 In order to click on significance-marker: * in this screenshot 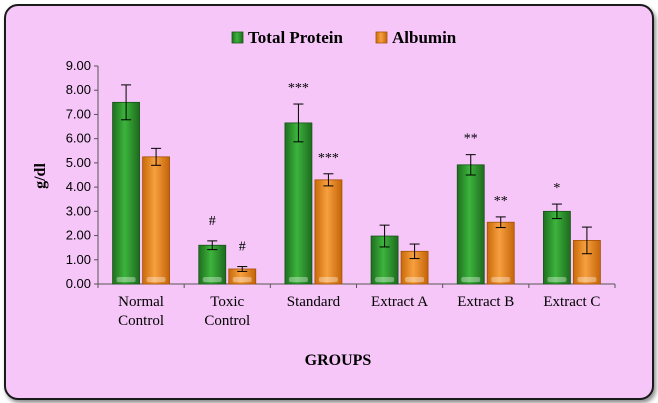, I will do `click(556, 188)`.